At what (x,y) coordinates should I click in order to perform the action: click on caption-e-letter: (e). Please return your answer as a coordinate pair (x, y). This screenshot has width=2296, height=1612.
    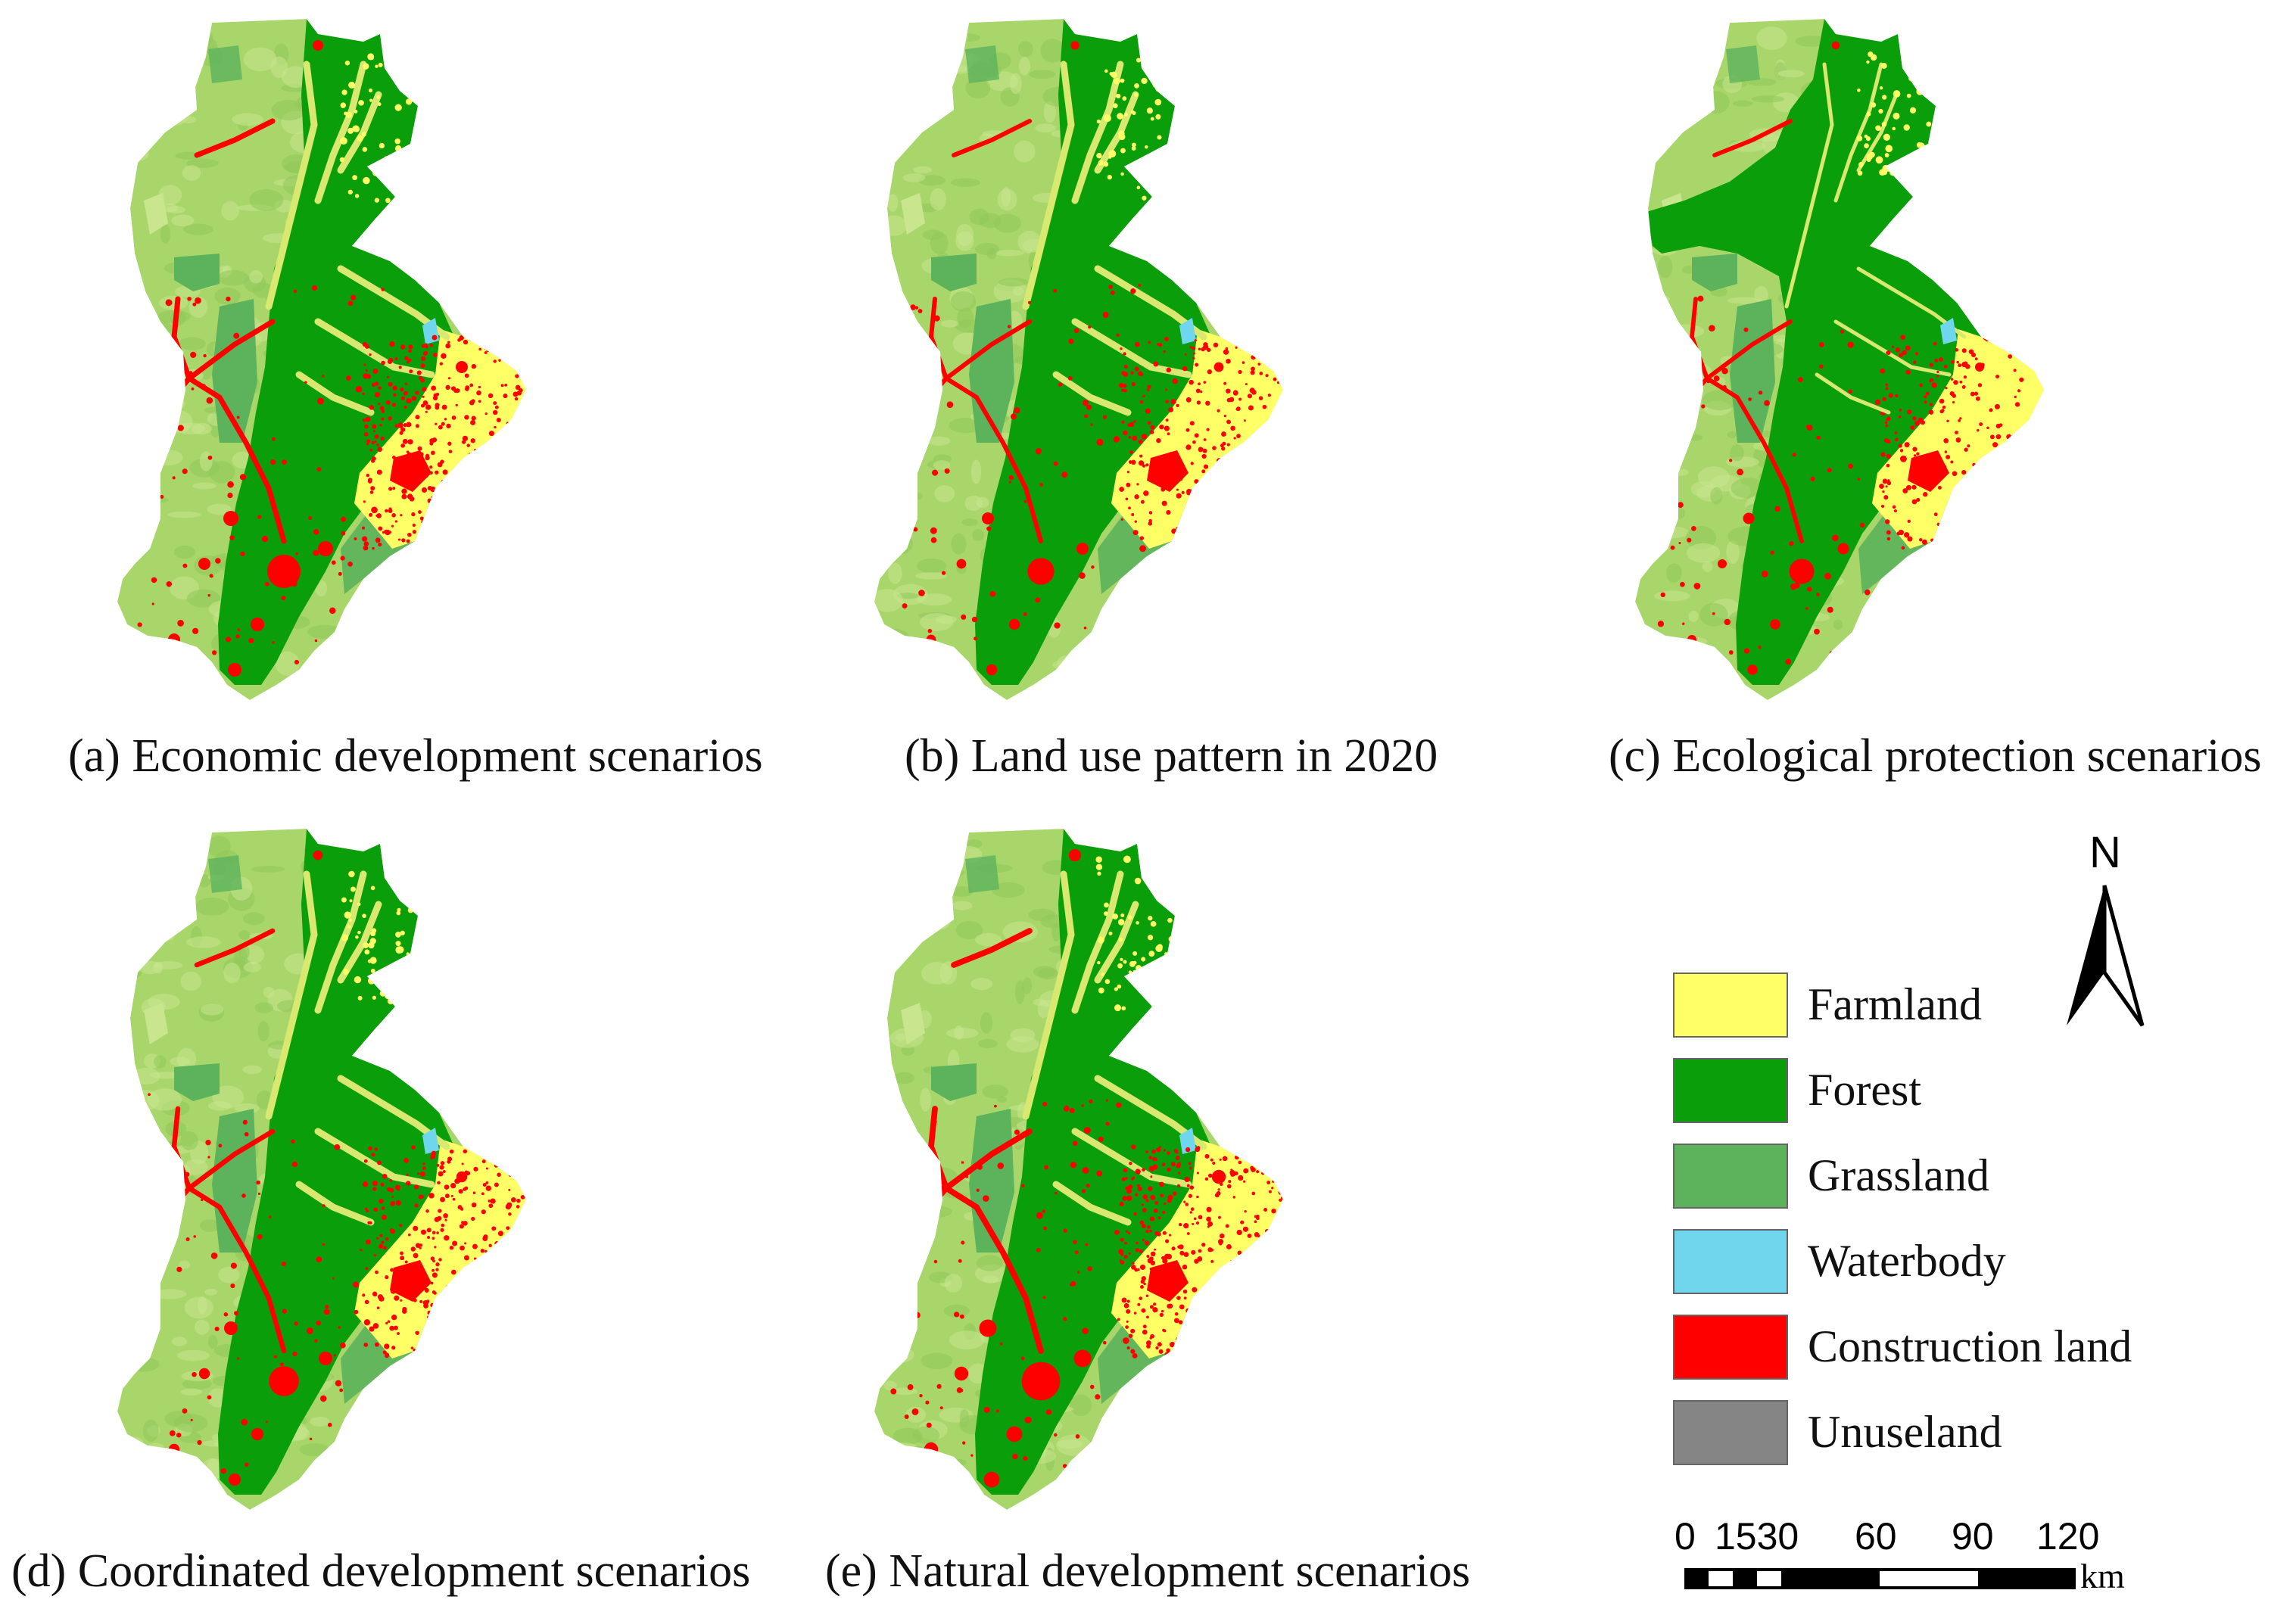
    Looking at the image, I should click on (851, 1571).